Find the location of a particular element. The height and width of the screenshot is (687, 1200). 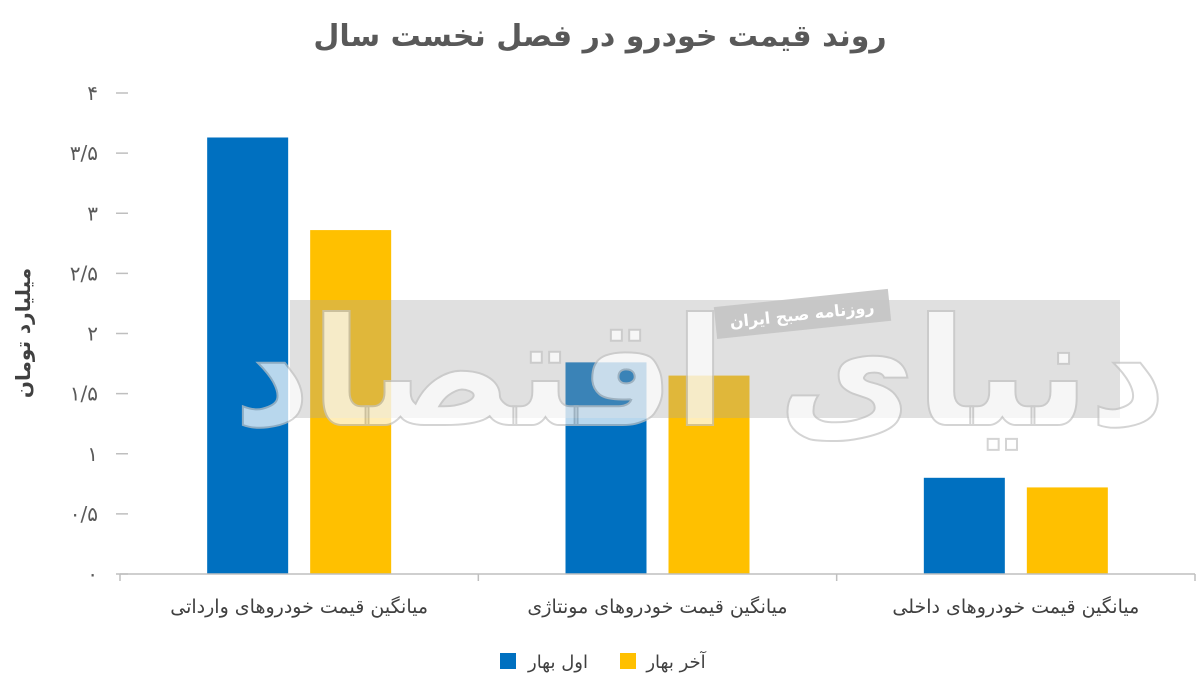

watermark-tagline-box: روزنامه صبح ایران is located at coordinates (802, 314).